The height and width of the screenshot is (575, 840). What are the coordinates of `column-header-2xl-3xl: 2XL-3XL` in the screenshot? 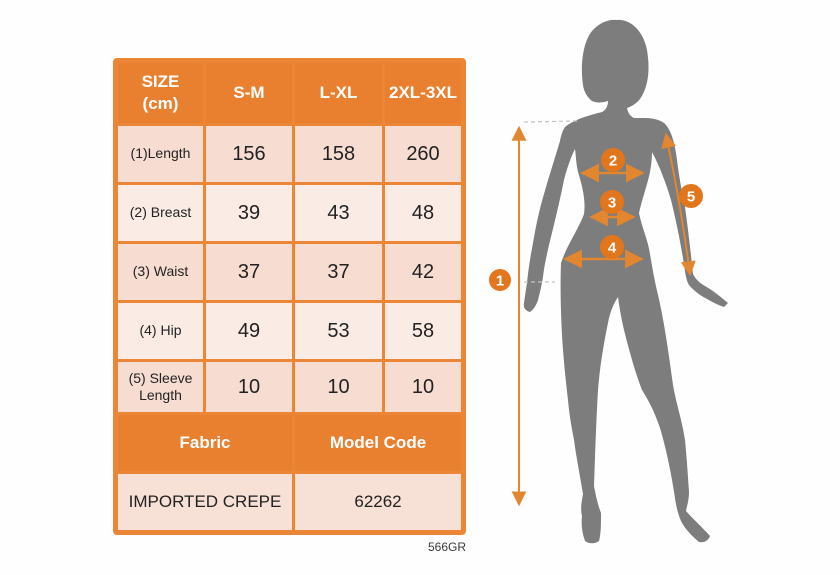 It's located at (423, 93).